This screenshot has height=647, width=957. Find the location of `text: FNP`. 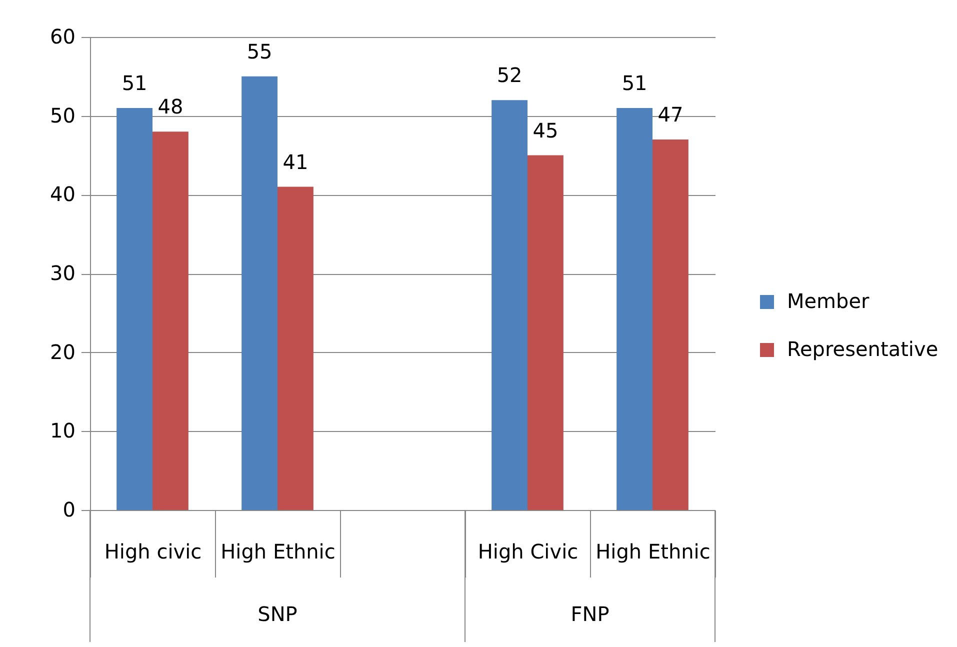

text: FNP is located at coordinates (590, 614).